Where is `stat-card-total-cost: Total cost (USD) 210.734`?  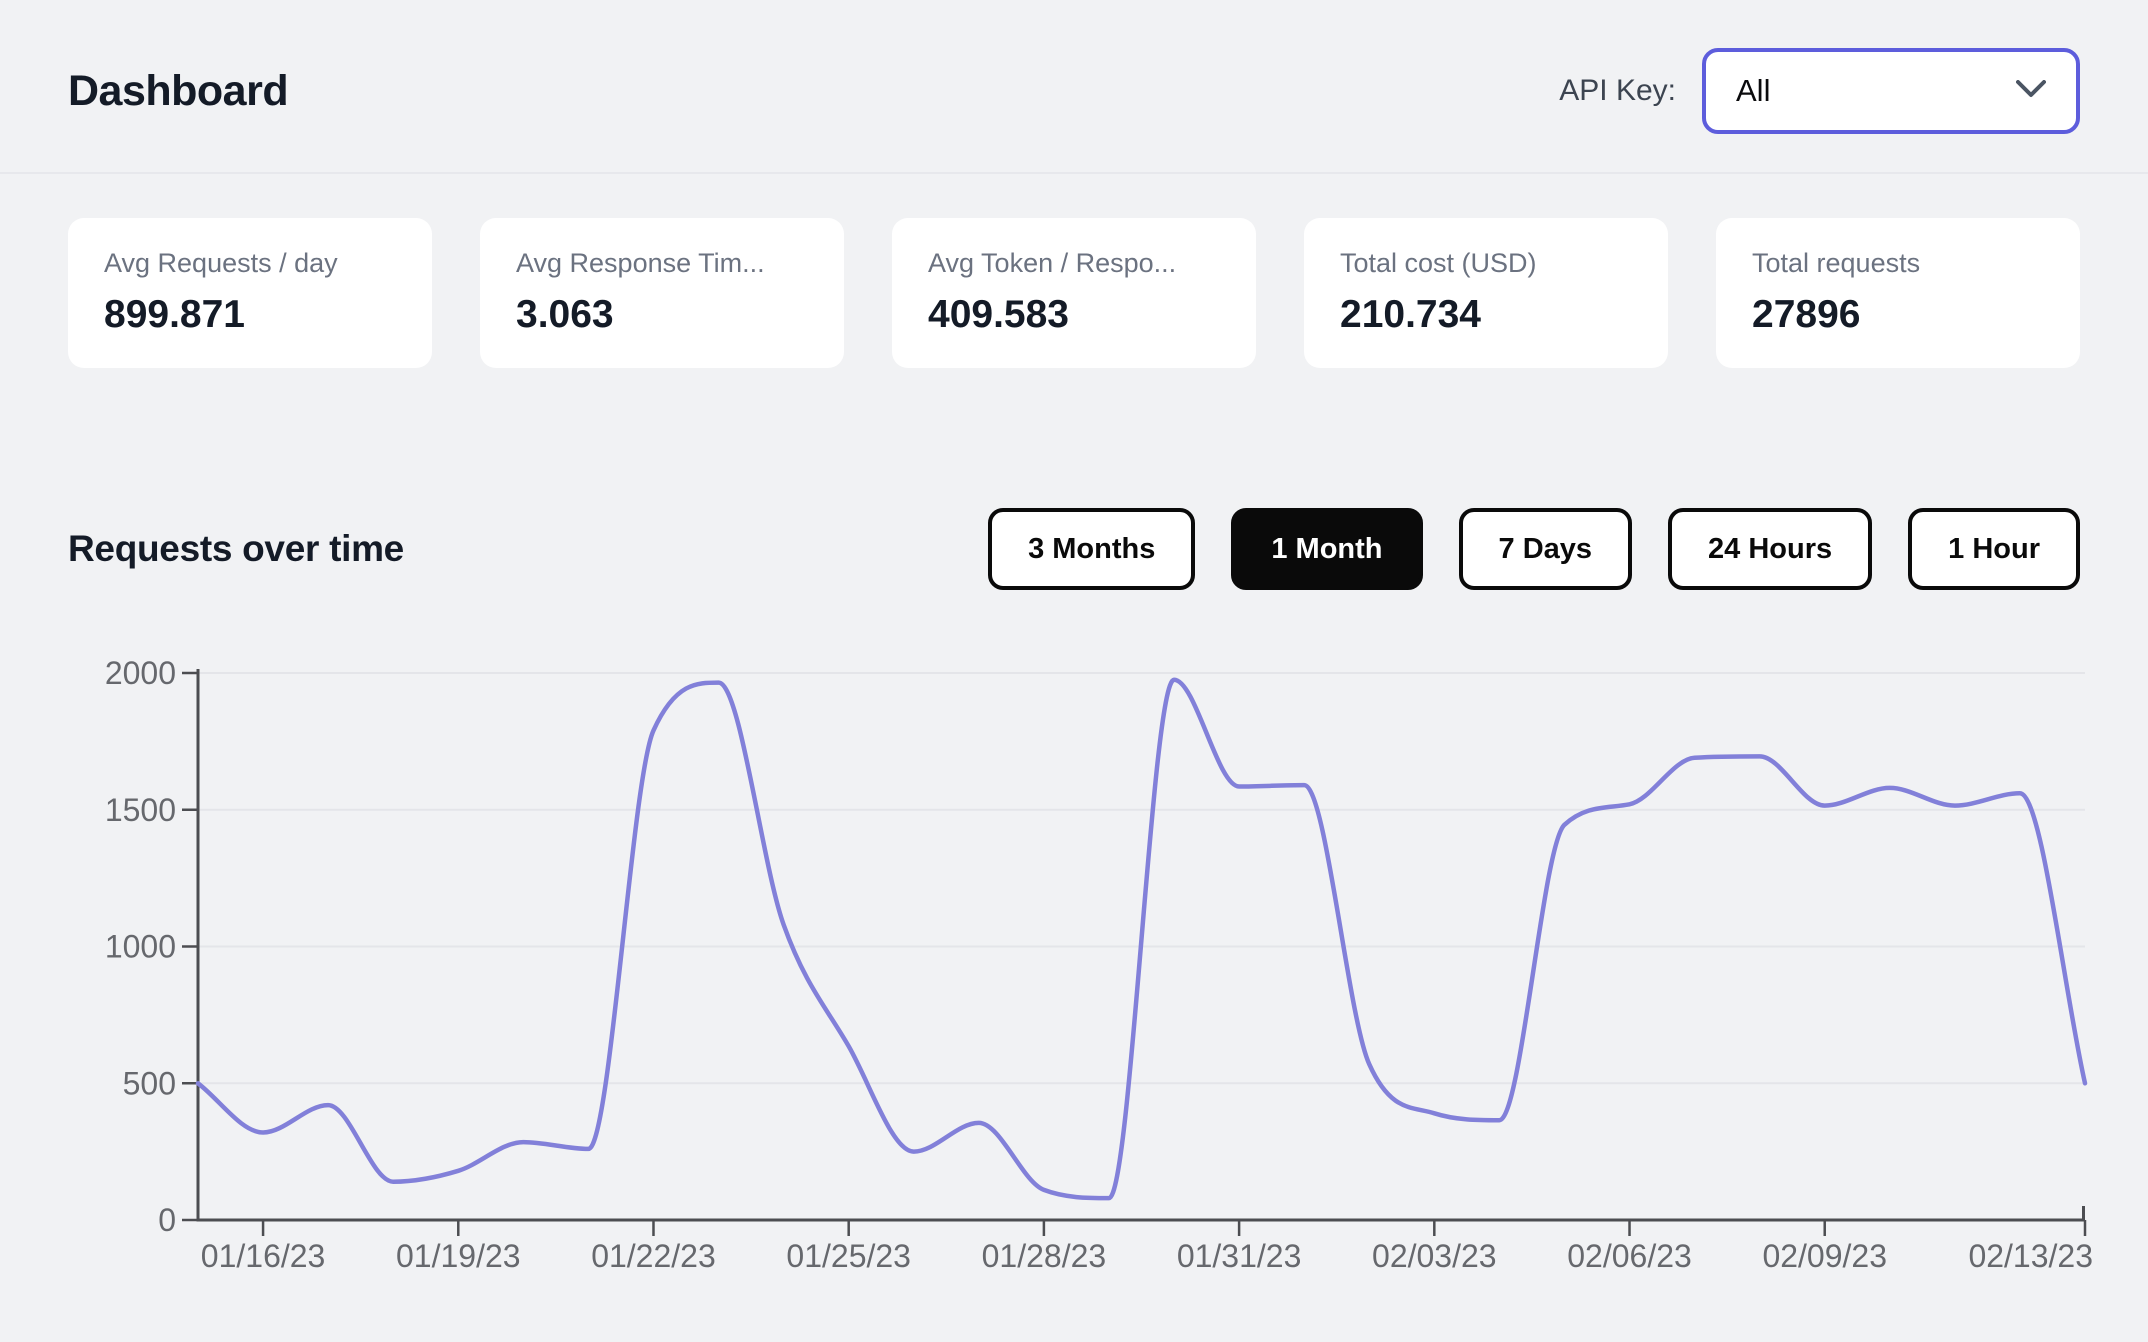 stat-card-total-cost: Total cost (USD) 210.734 is located at coordinates (1486, 293).